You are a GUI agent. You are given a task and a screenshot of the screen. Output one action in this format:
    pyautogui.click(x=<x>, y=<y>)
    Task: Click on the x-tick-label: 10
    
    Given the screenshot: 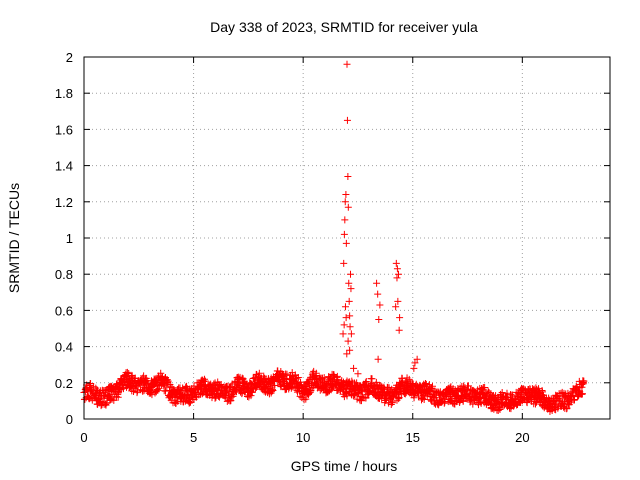 What is the action you would take?
    pyautogui.click(x=303, y=437)
    